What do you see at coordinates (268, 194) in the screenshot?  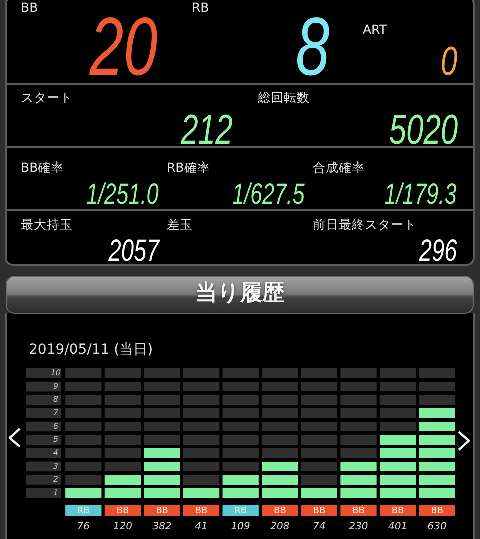 I see `text: 1/627.5` at bounding box center [268, 194].